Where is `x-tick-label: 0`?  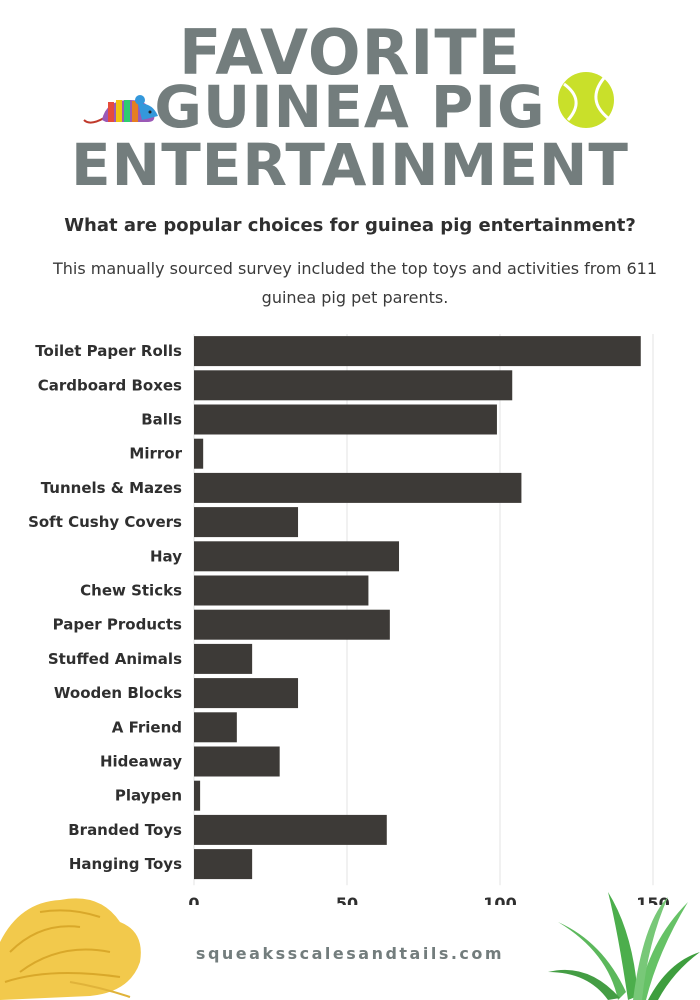 x-tick-label: 0 is located at coordinates (193, 899).